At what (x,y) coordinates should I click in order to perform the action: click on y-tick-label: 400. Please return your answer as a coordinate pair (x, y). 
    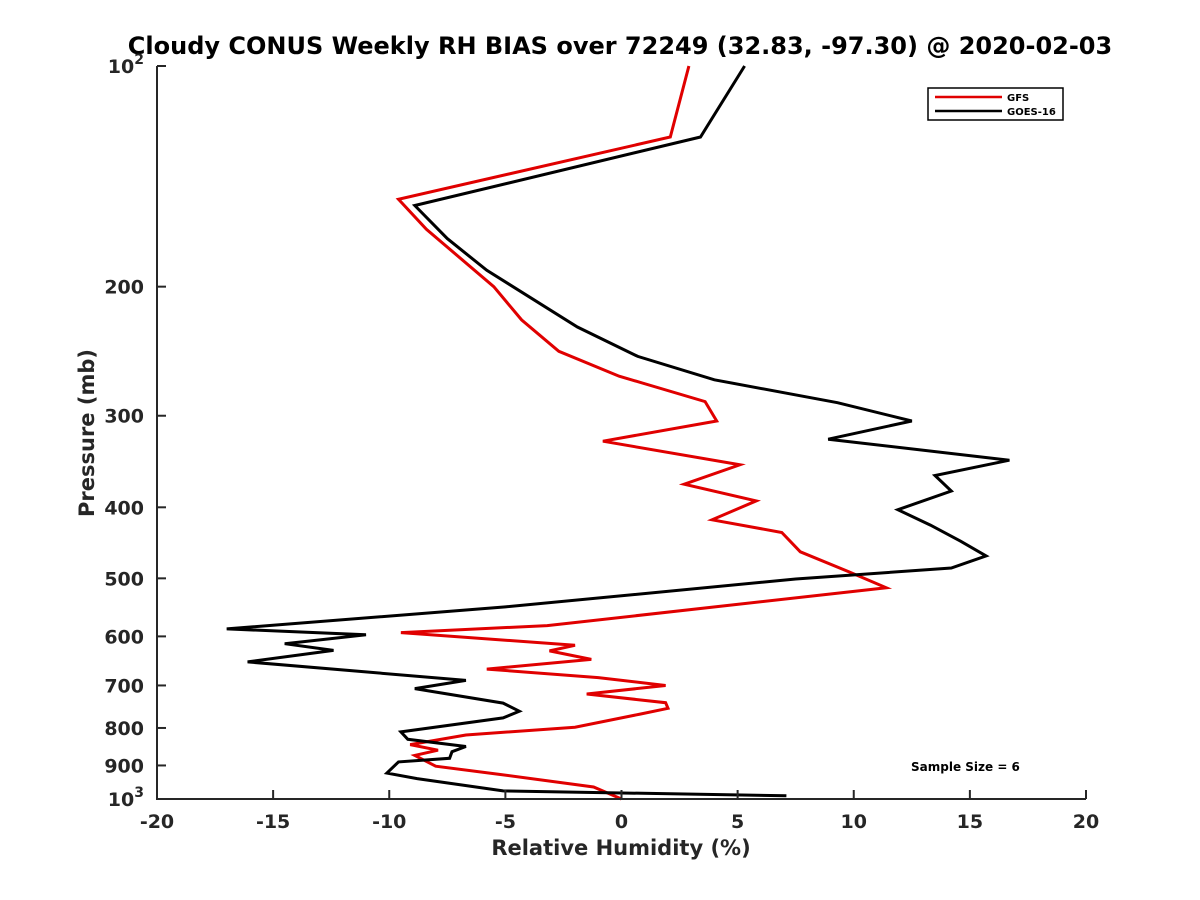
    Looking at the image, I should click on (124, 508).